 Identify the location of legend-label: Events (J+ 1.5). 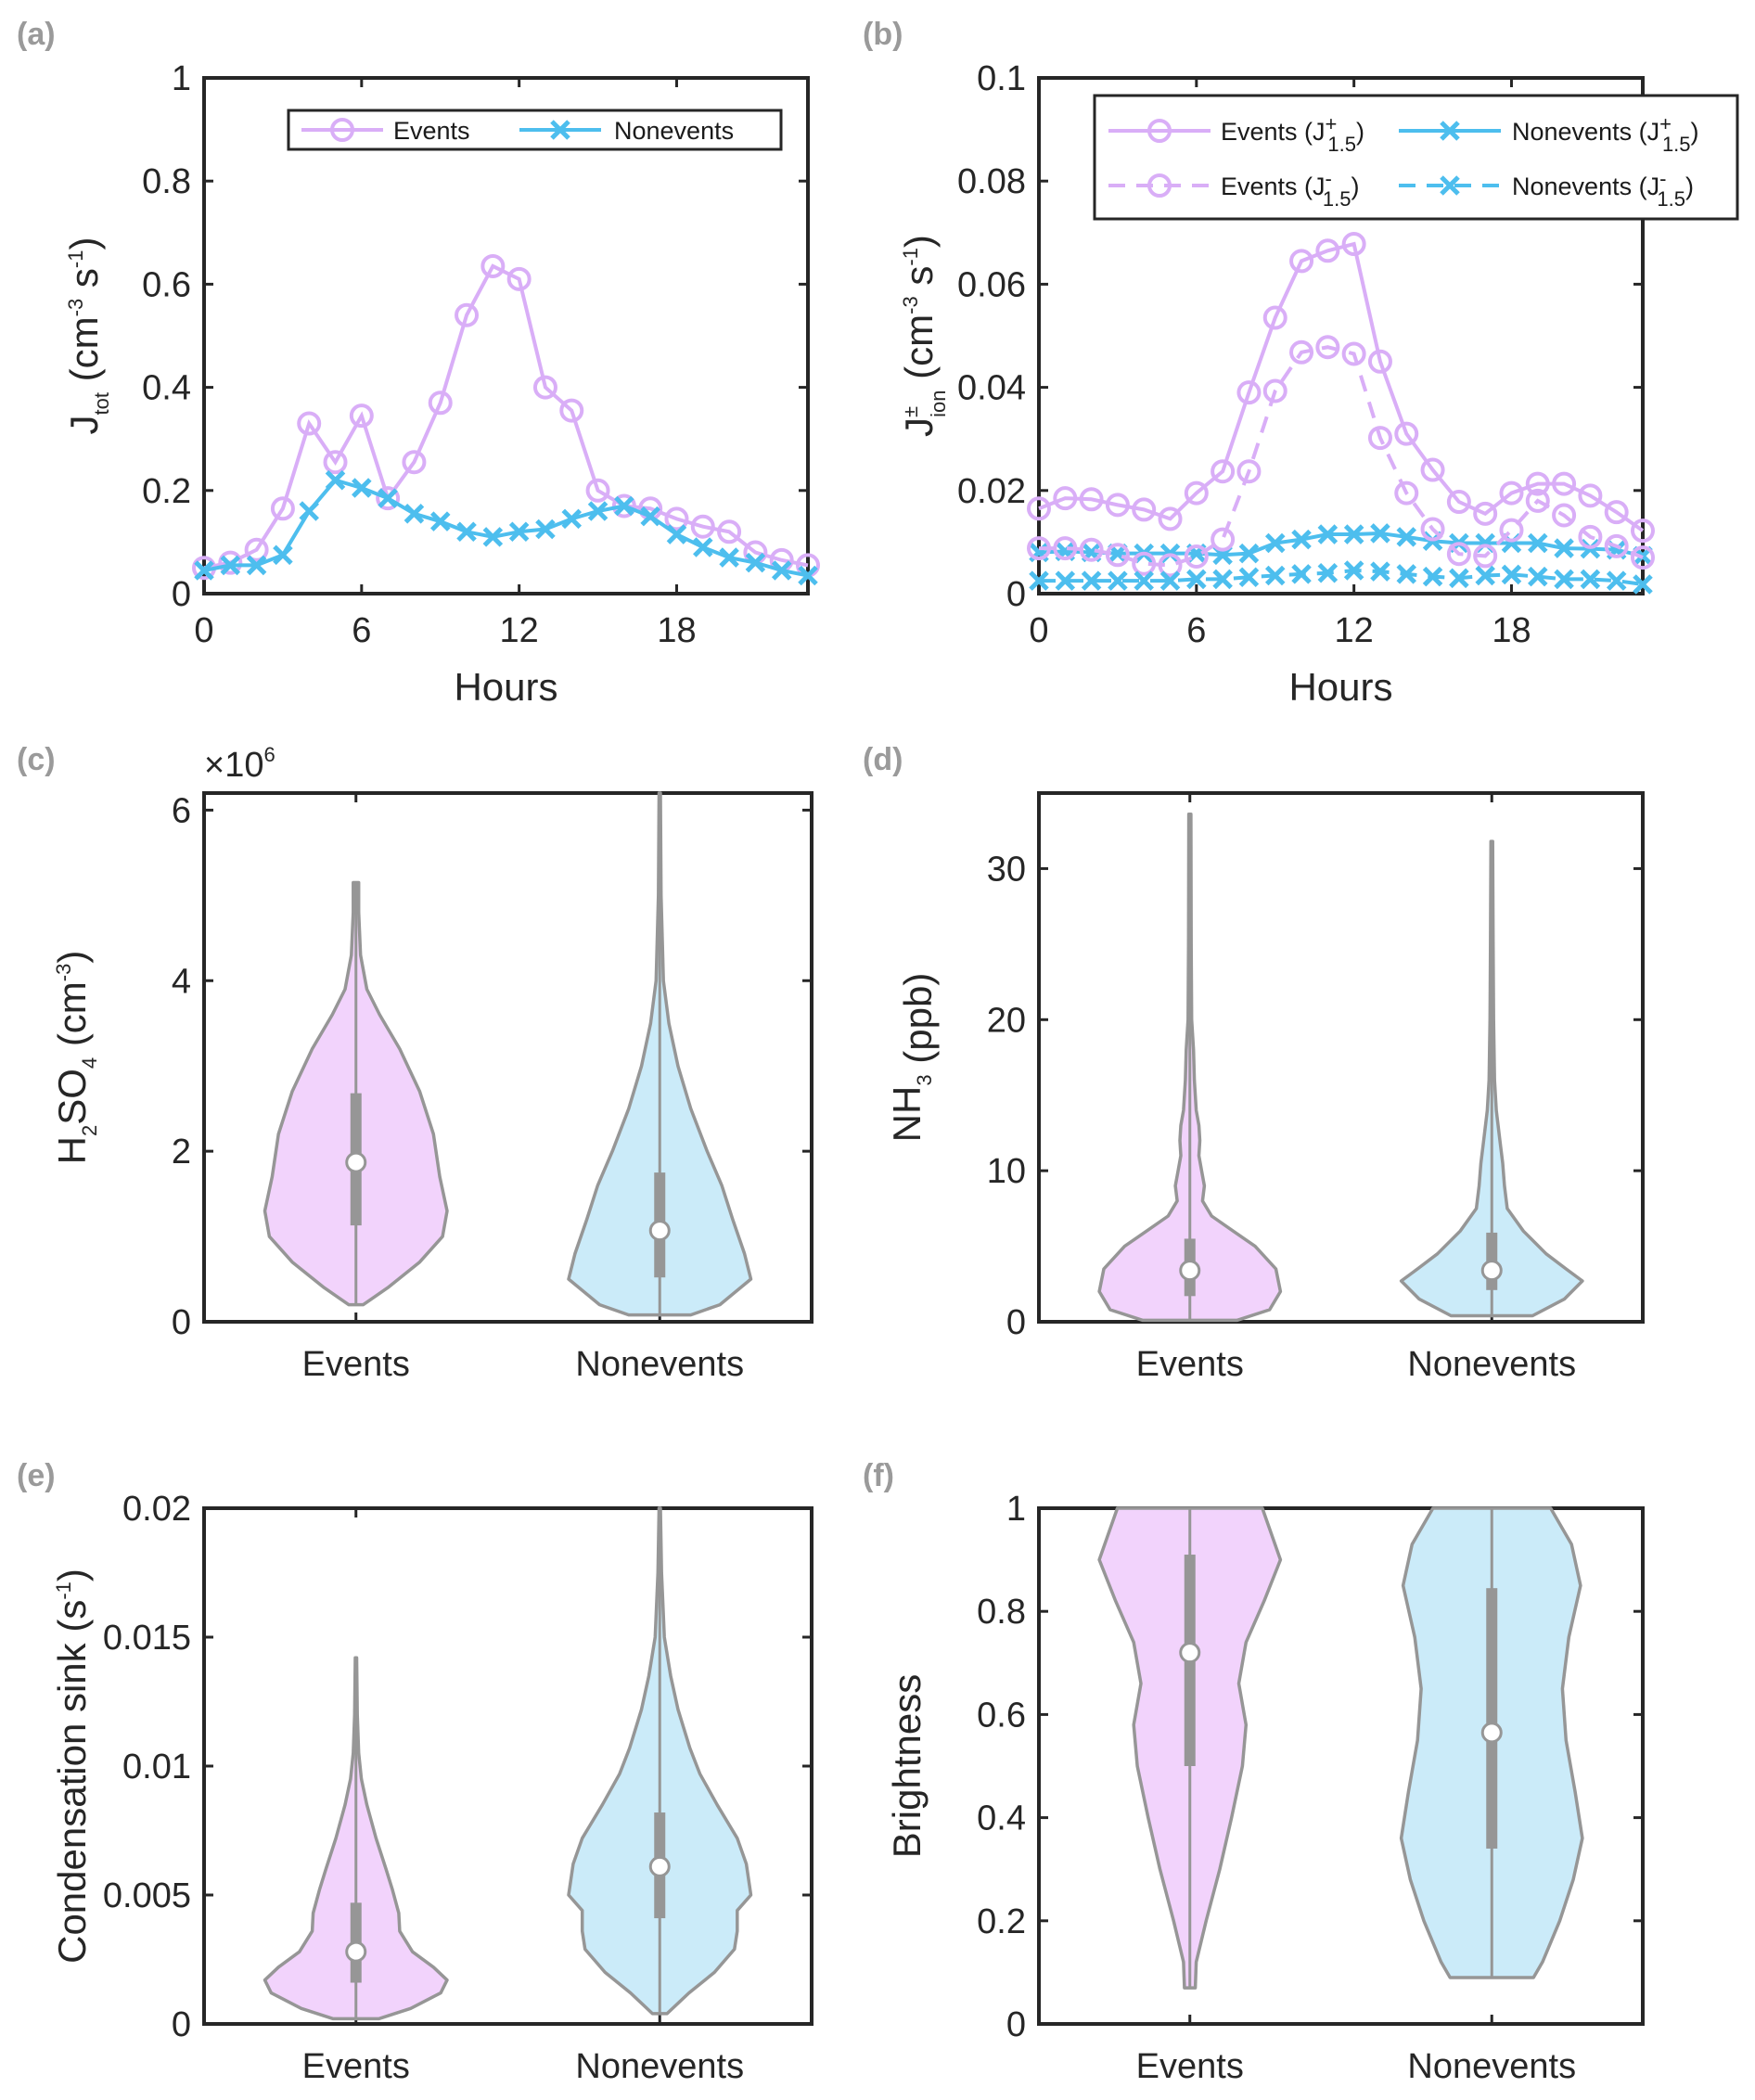
(1292, 134).